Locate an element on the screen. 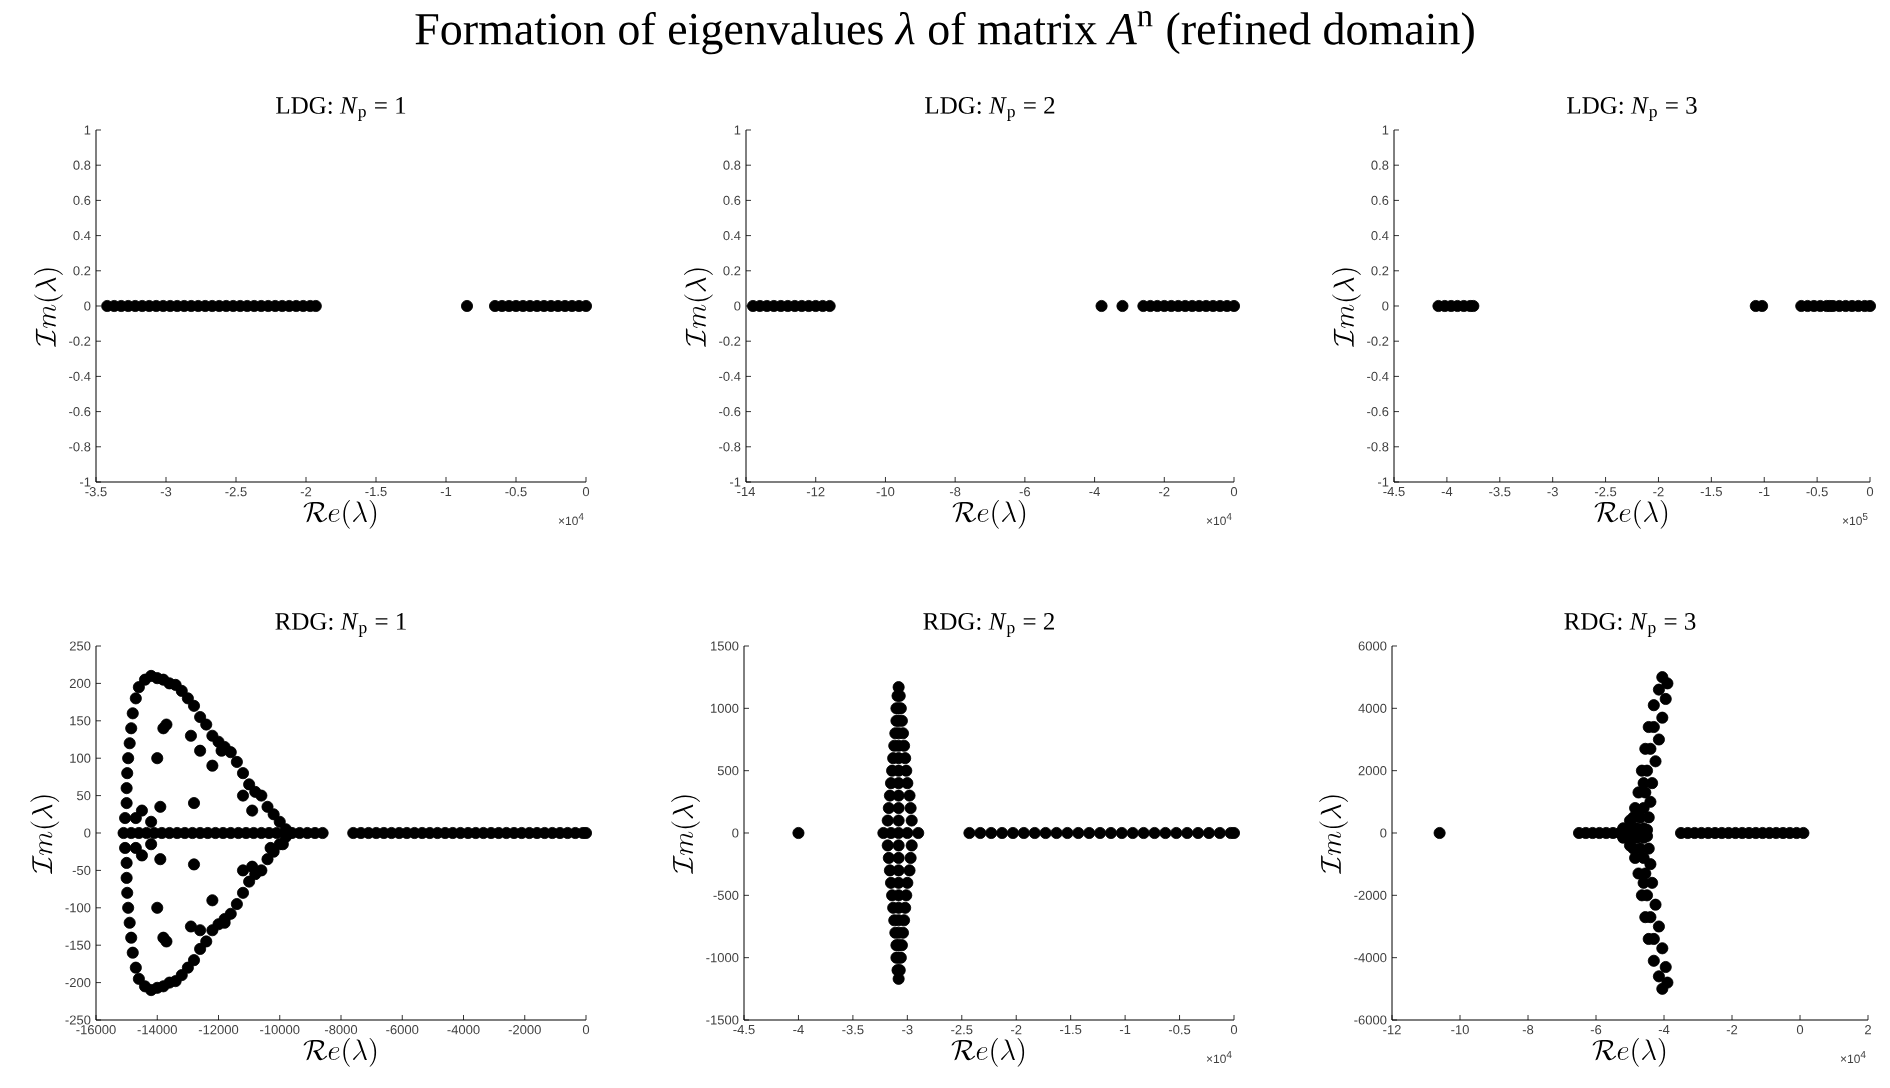  chart-title: LDG: N$_{p}$ = 1 is located at coordinates (341, 109).